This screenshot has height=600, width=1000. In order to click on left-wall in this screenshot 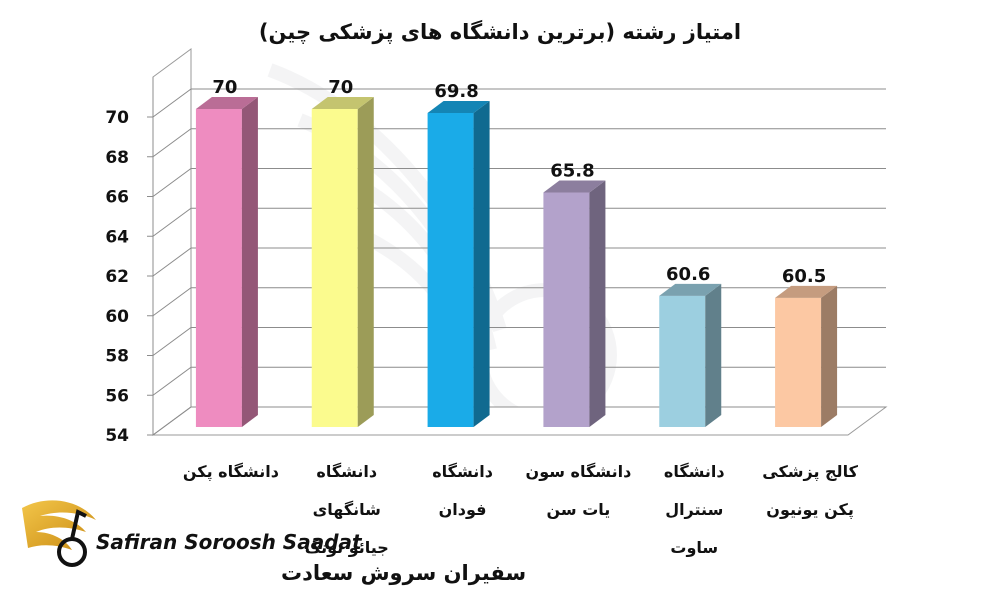, I will do `click(172, 242)`.